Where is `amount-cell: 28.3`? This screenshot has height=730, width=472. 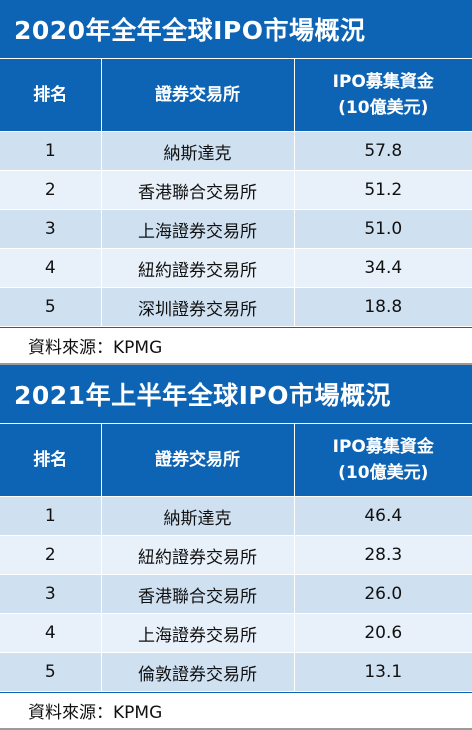 amount-cell: 28.3 is located at coordinates (383, 555).